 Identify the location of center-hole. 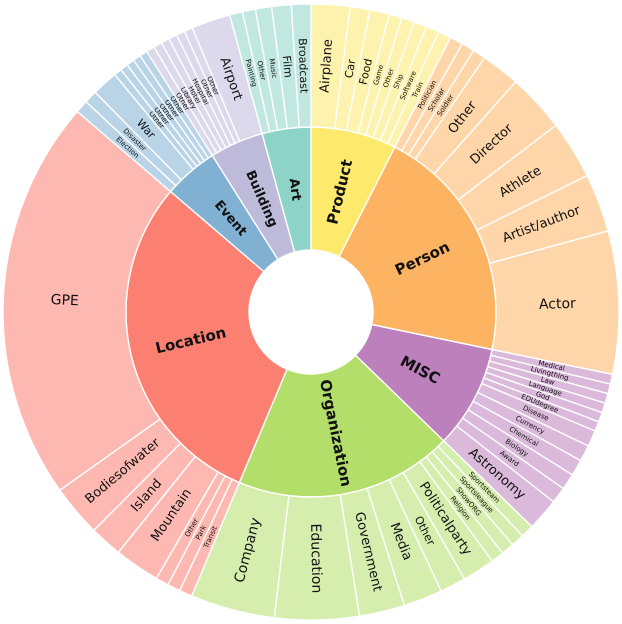
(311, 312).